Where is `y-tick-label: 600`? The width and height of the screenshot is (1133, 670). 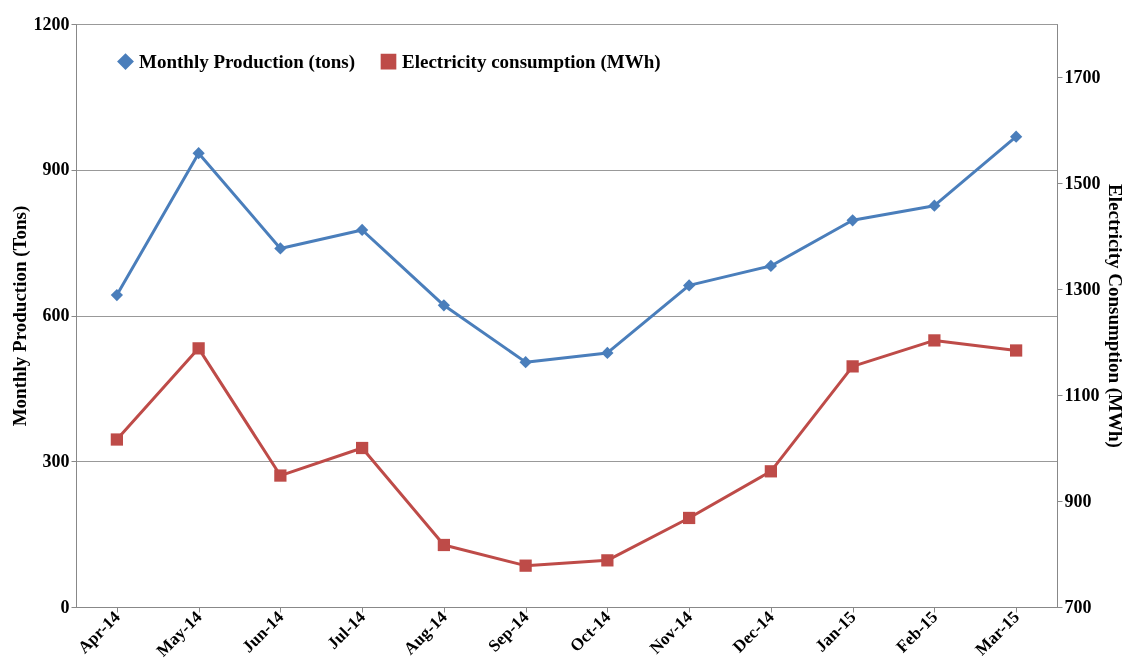
y-tick-label: 600 is located at coordinates (56, 315).